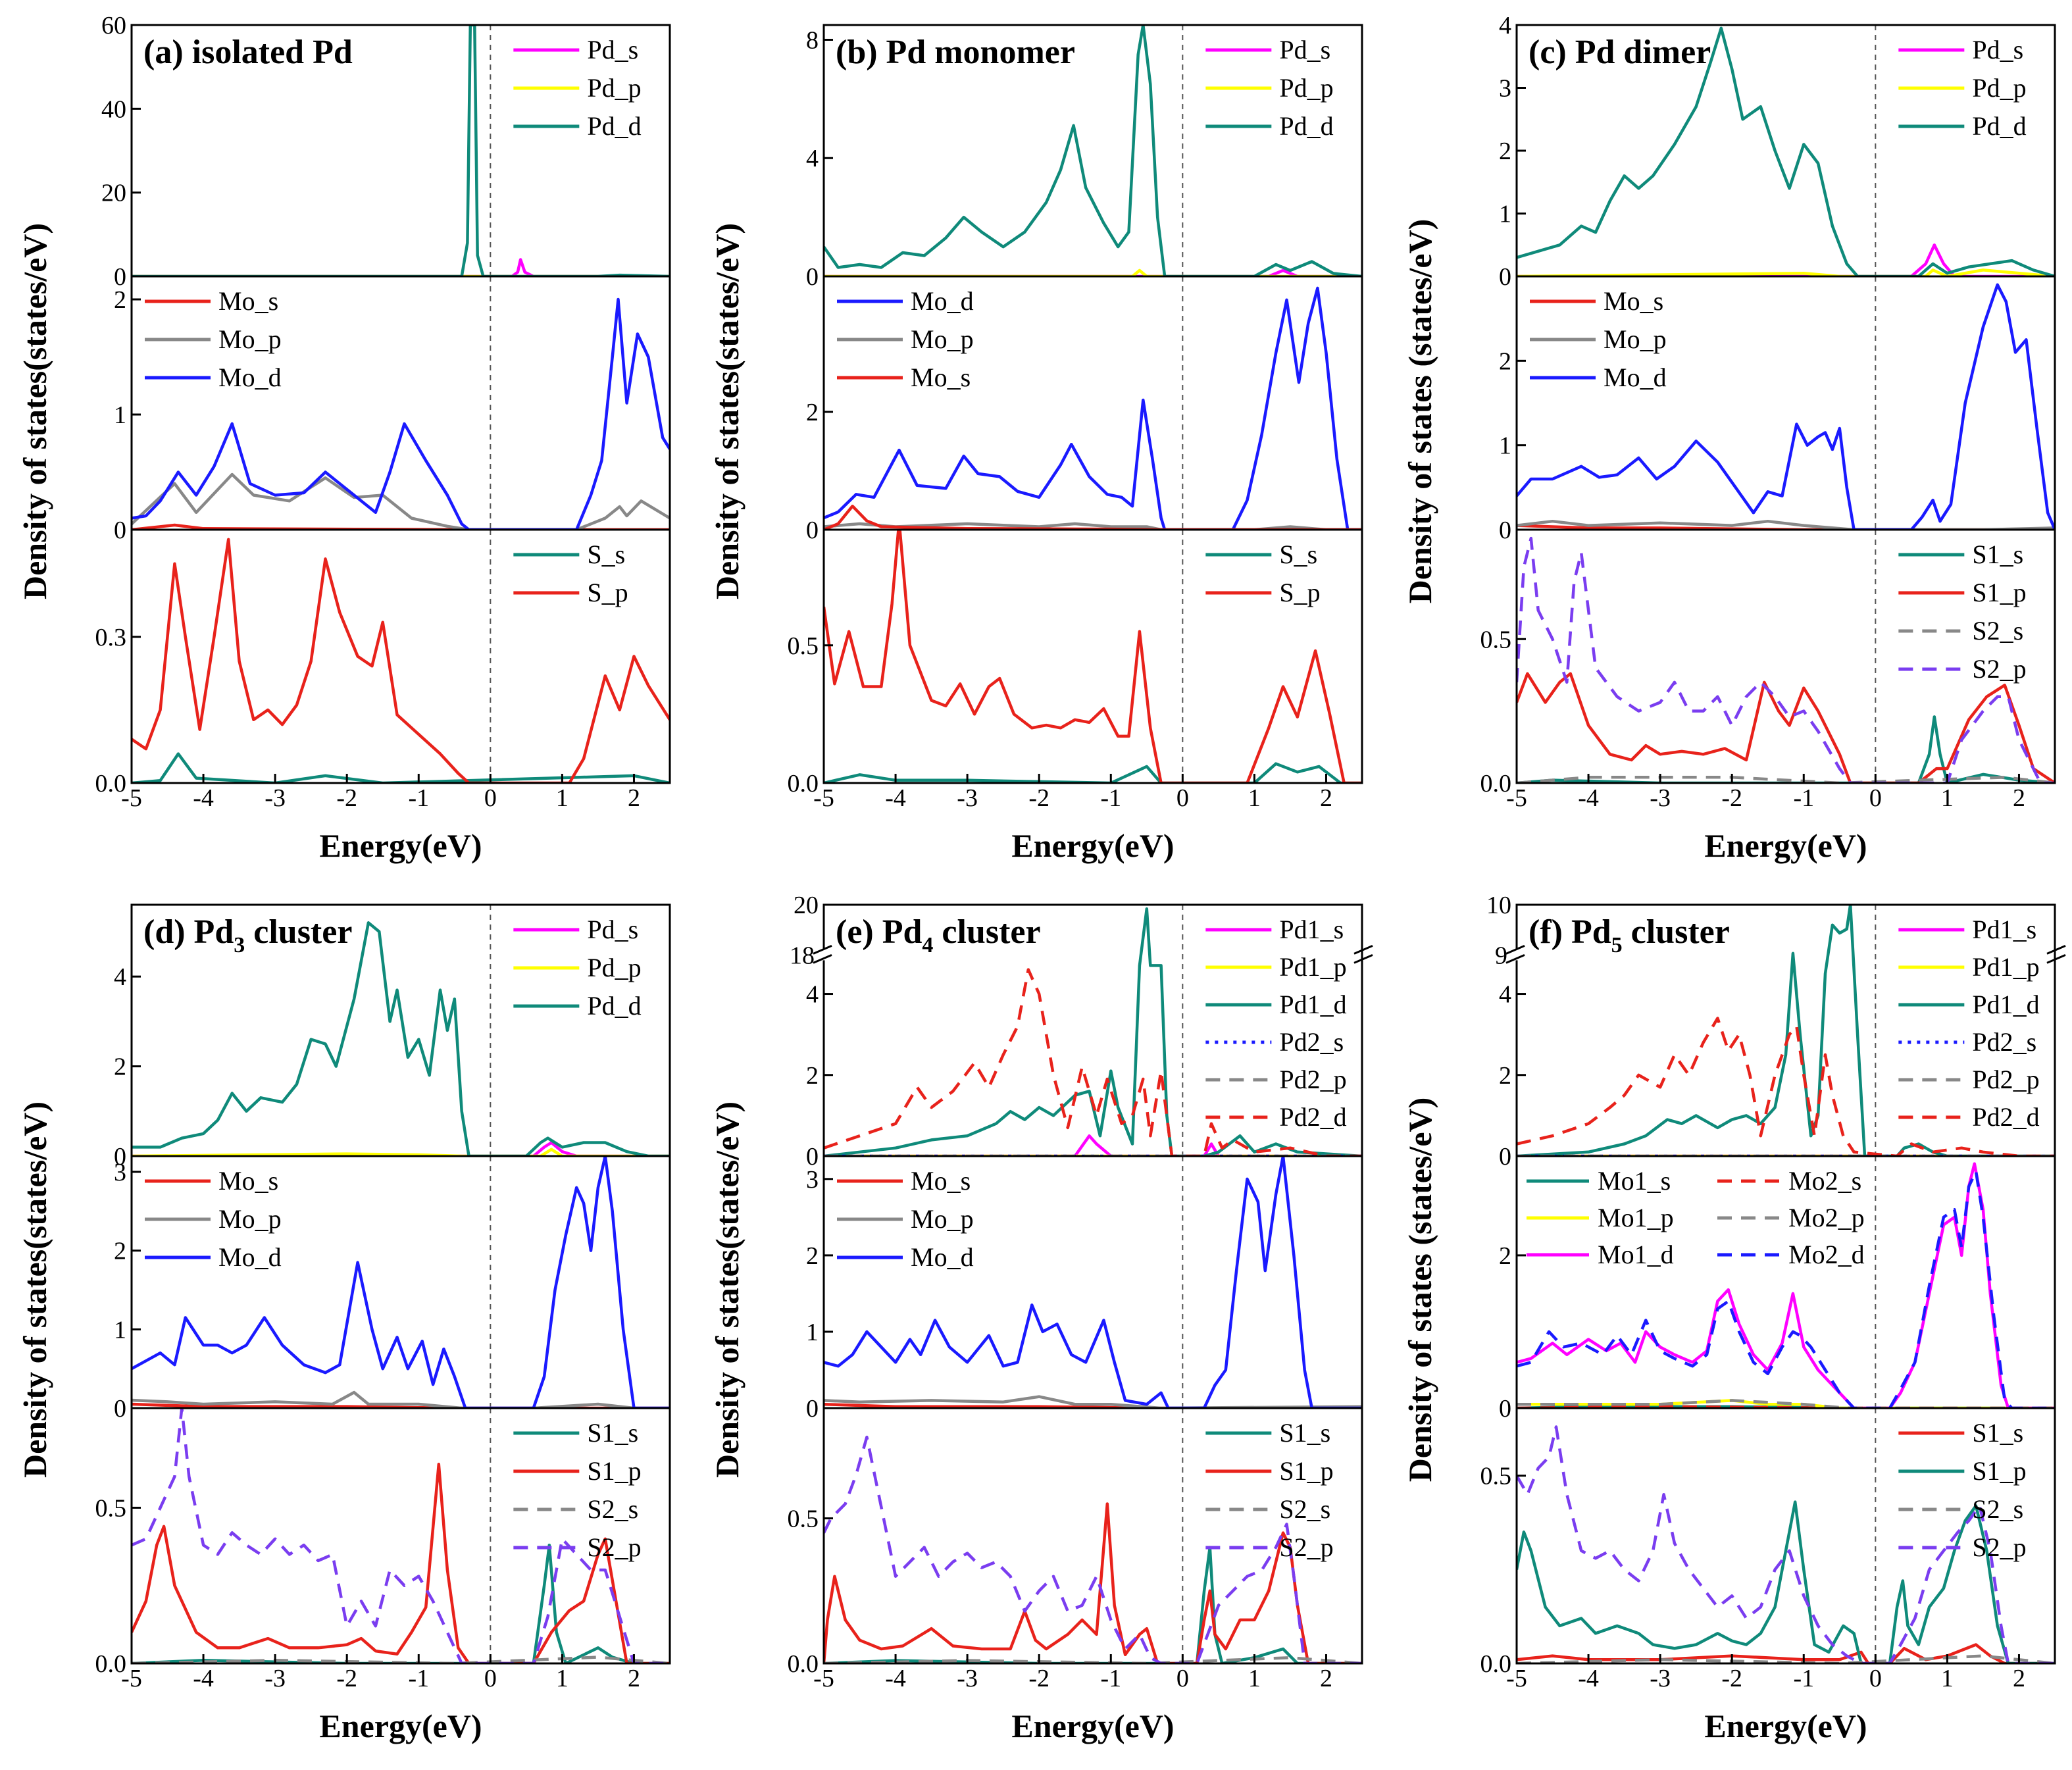 The image size is (2072, 1770). I want to click on chart-title-tail: cluster, so click(987, 932).